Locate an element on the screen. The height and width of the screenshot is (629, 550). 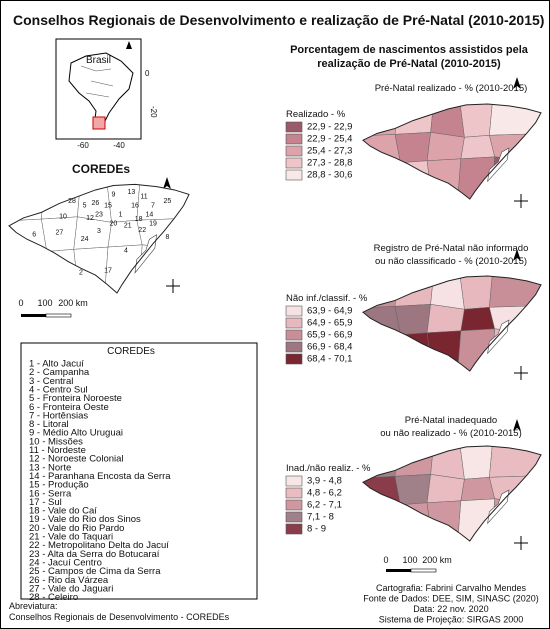
legend-label: 8 - 9 is located at coordinates (316, 529).